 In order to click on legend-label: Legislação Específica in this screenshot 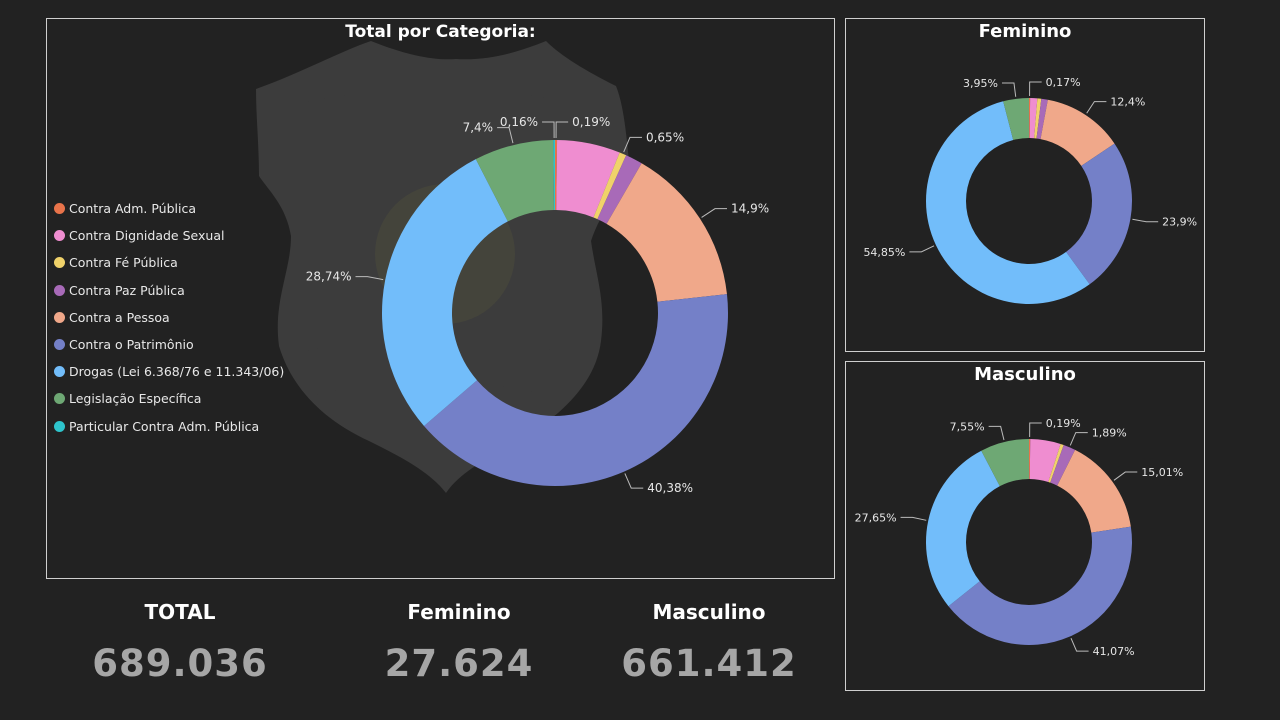, I will do `click(135, 399)`.